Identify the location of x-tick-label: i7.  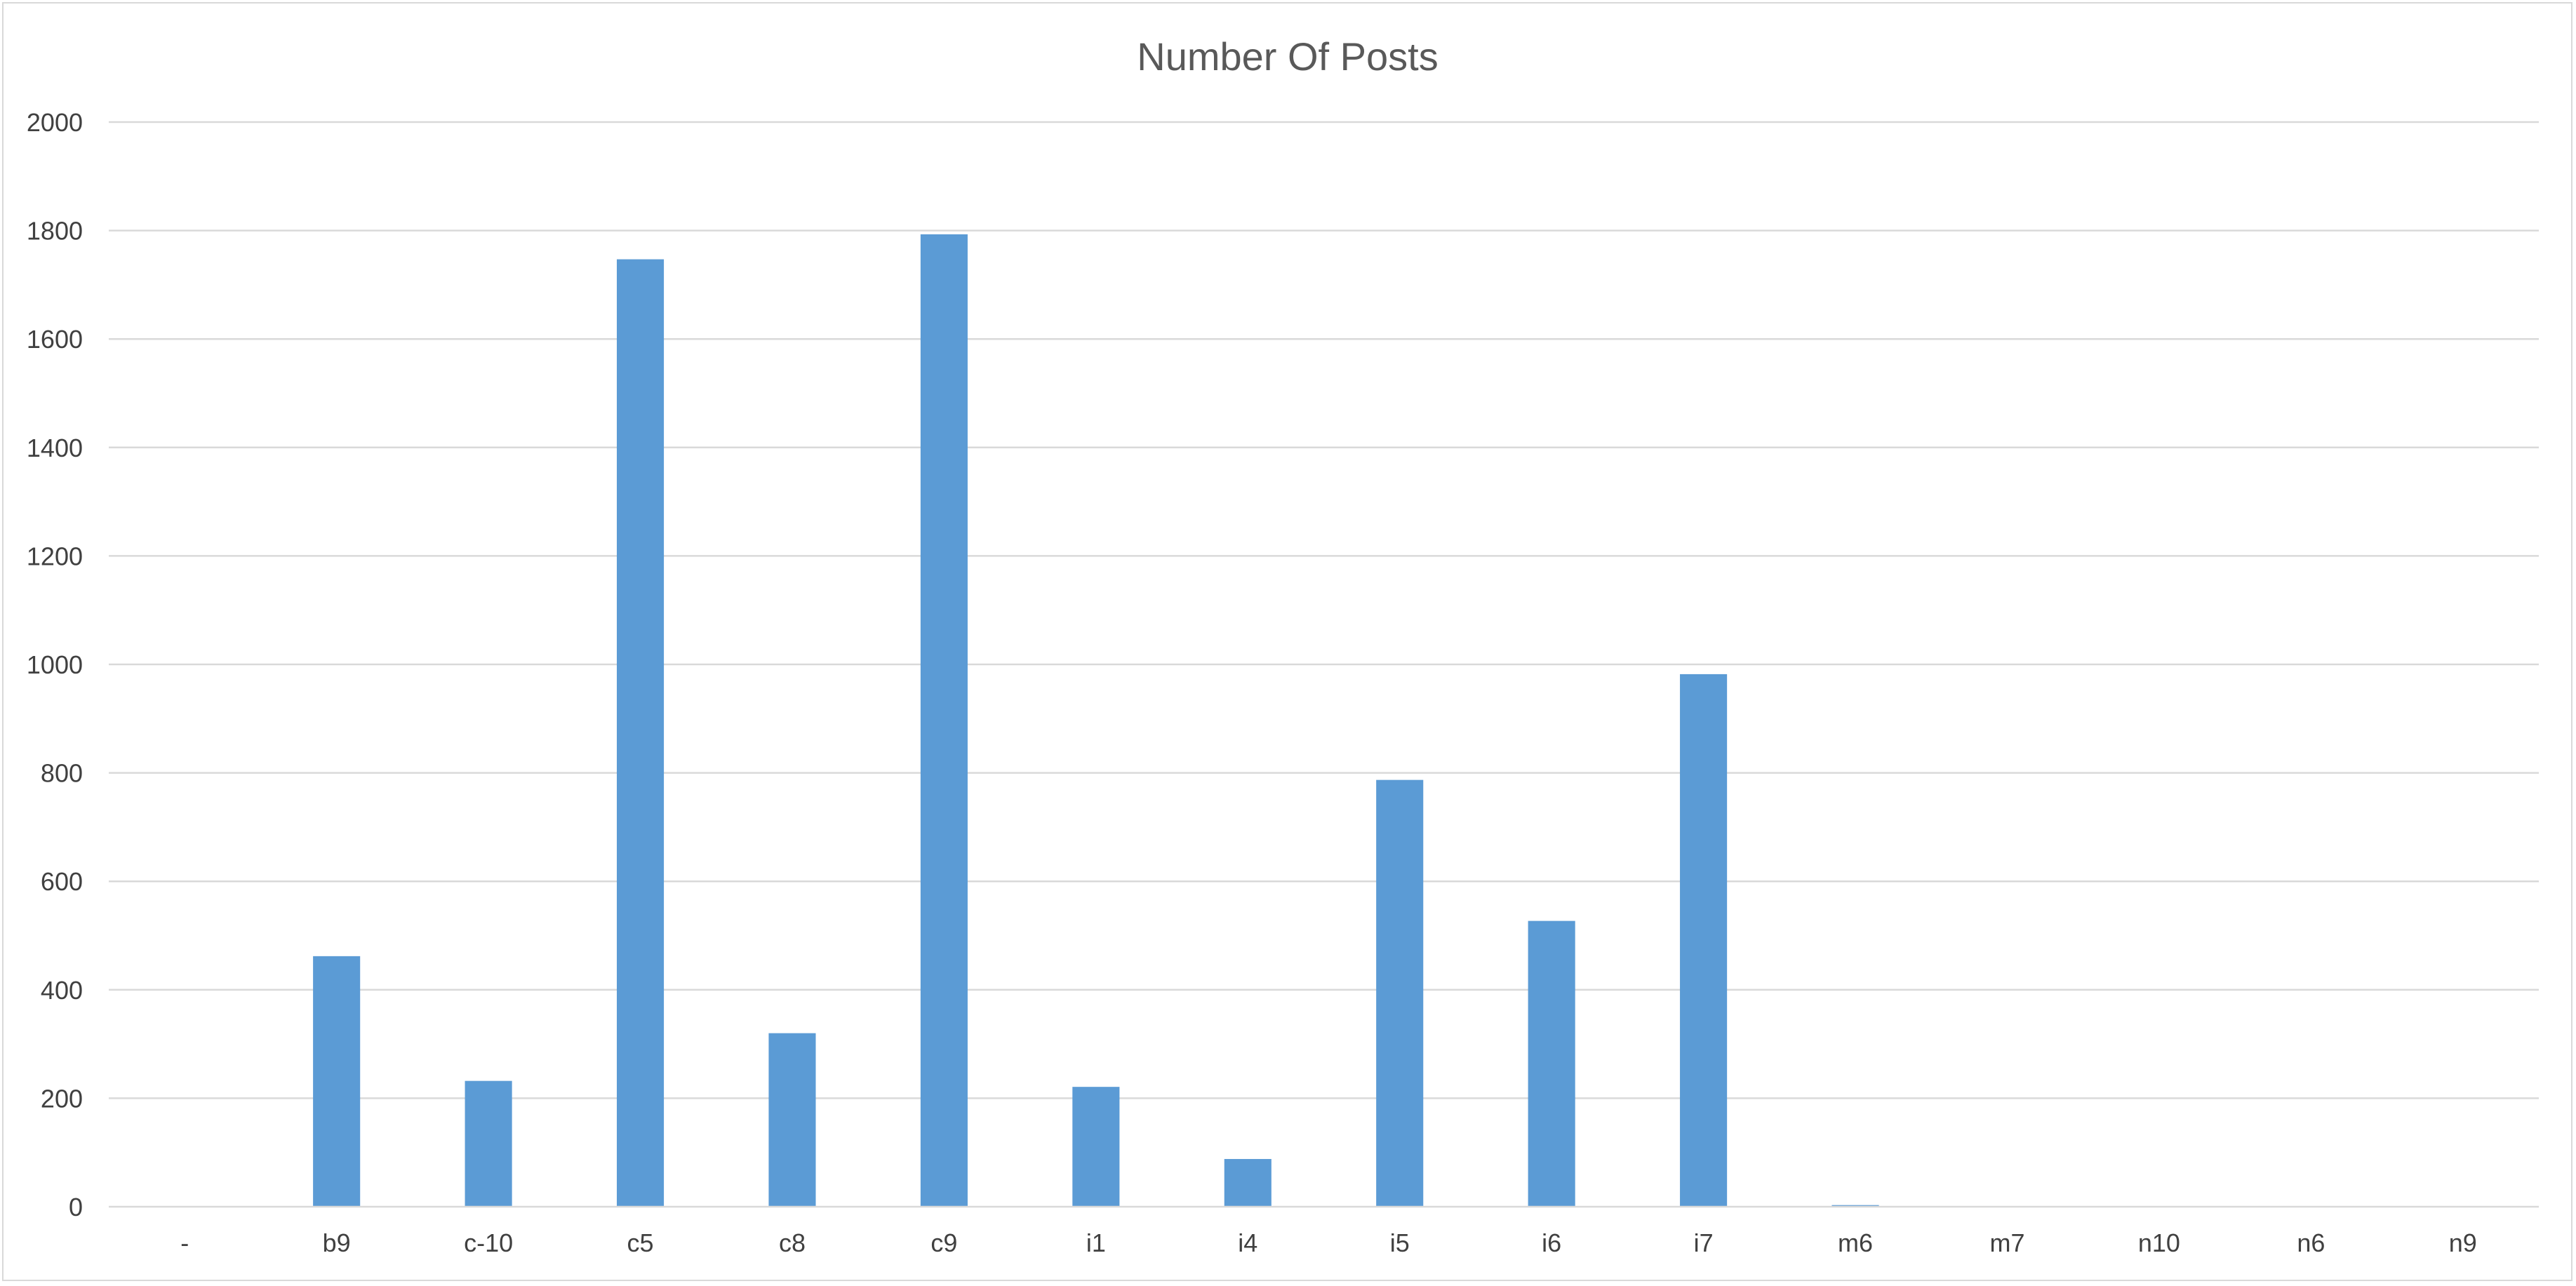
(1704, 1242).